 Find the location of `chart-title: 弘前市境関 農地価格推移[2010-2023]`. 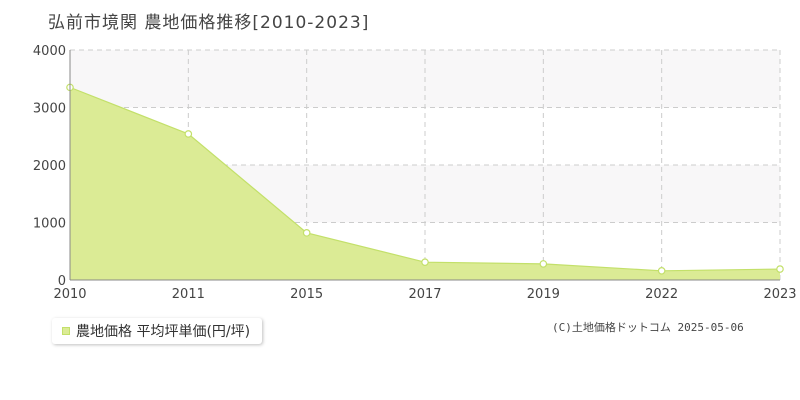

chart-title: 弘前市境関 農地価格推移[2010-2023] is located at coordinates (209, 23).